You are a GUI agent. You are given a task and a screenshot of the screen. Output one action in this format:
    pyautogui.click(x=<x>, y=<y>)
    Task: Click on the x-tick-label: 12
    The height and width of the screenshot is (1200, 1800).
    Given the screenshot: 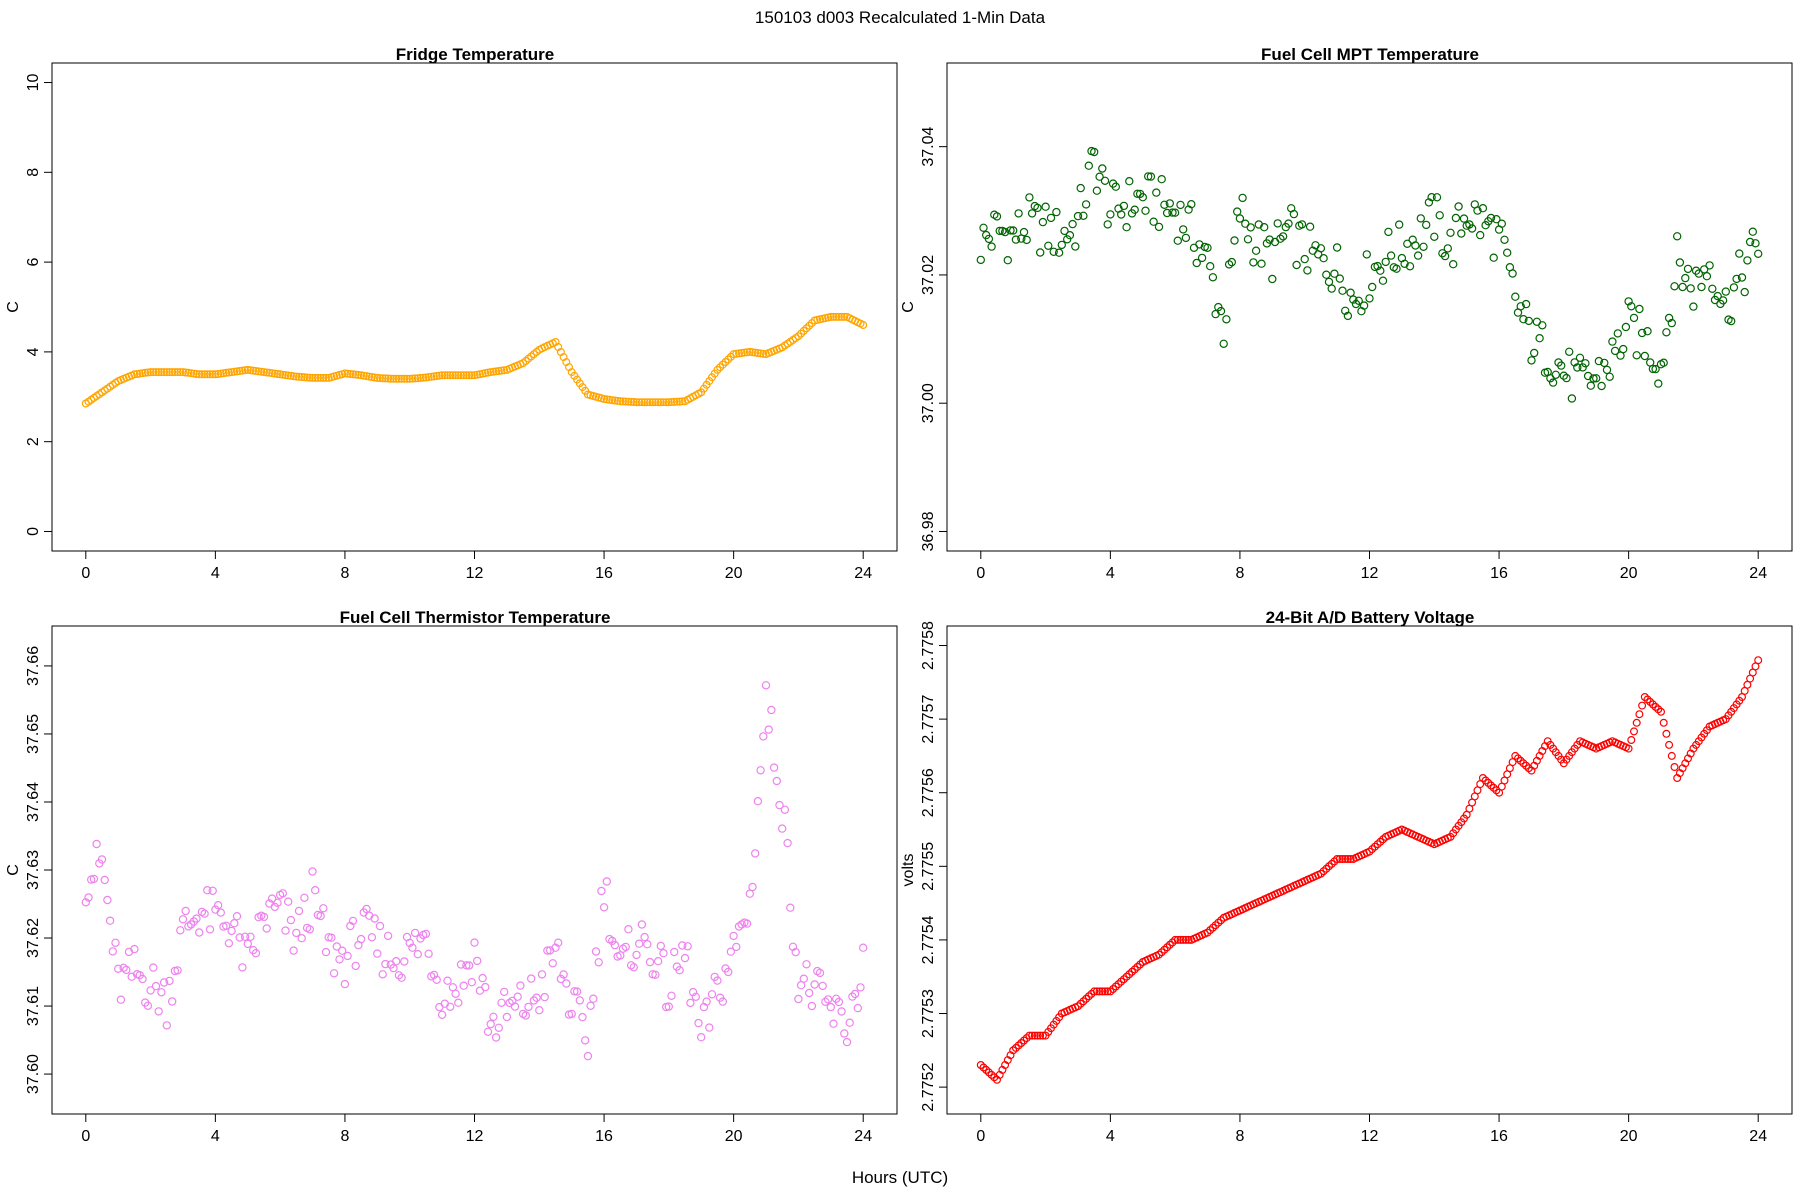 What is the action you would take?
    pyautogui.click(x=475, y=573)
    